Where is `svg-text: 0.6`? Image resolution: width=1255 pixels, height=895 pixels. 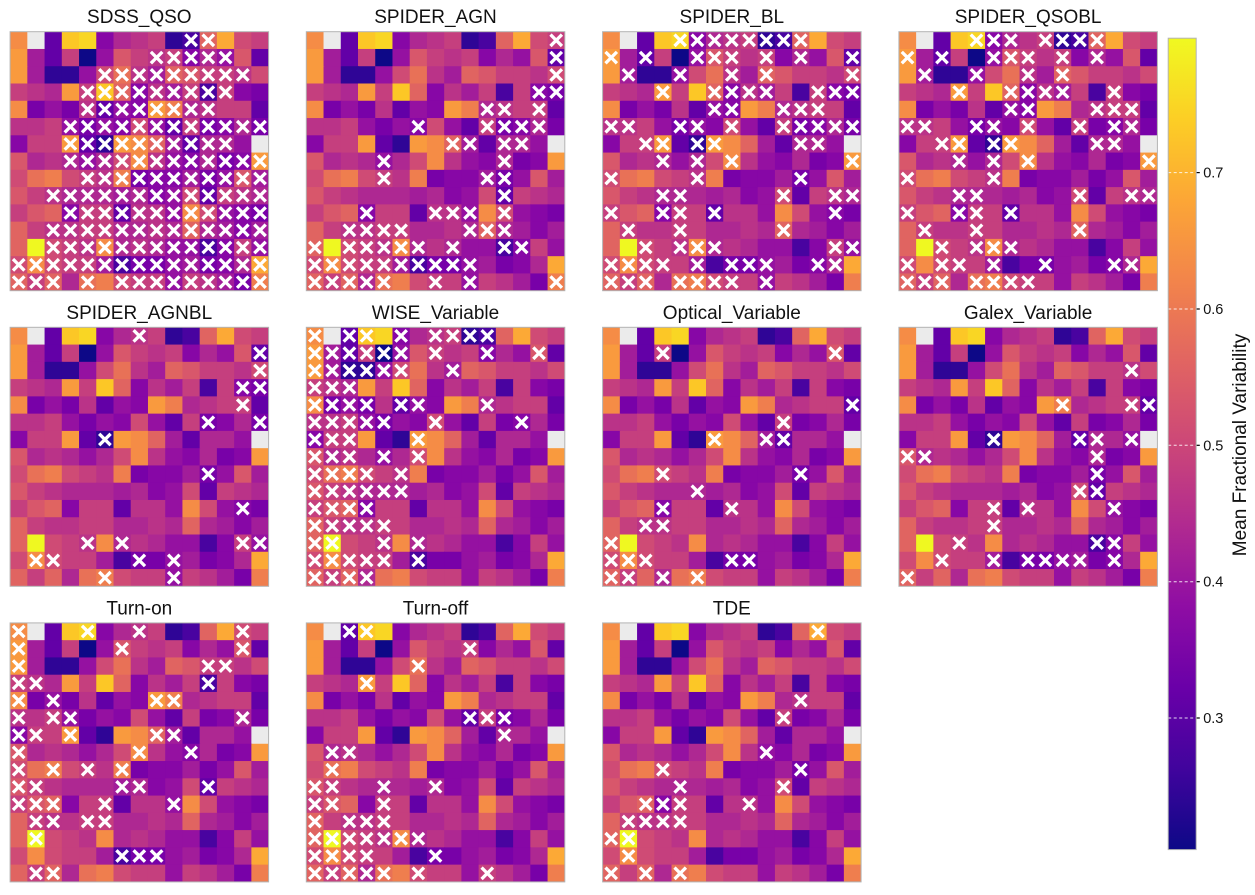
svg-text: 0.6 is located at coordinates (1213, 310).